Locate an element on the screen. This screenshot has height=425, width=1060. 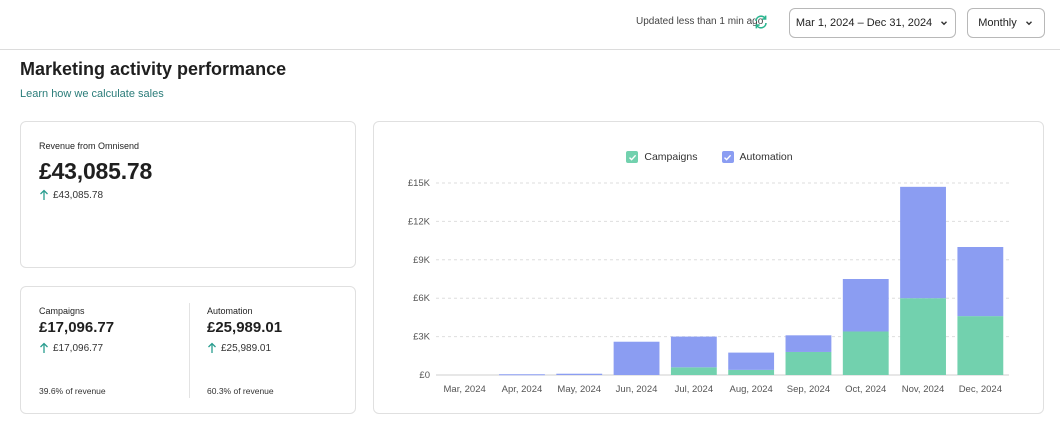
automation-value: £25,989.01 is located at coordinates (245, 327).